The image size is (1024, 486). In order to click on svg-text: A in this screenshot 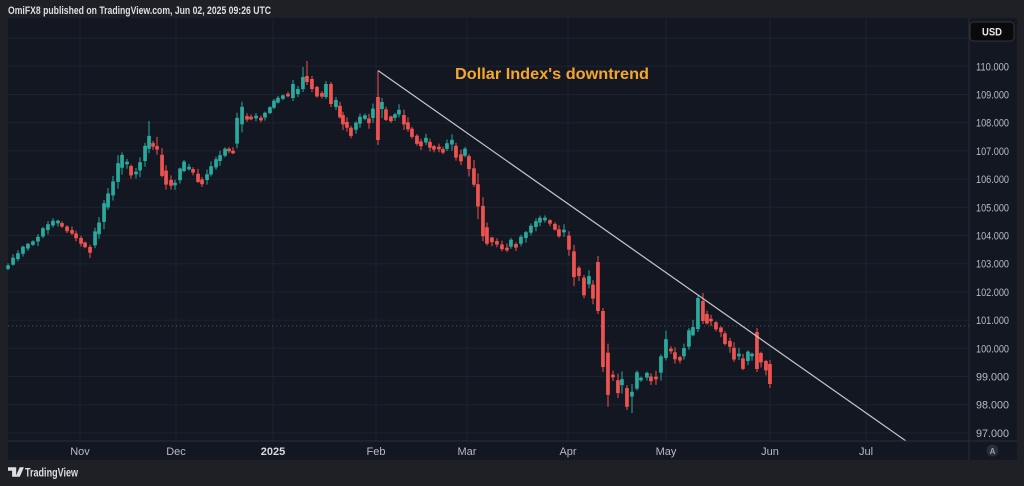, I will do `click(993, 451)`.